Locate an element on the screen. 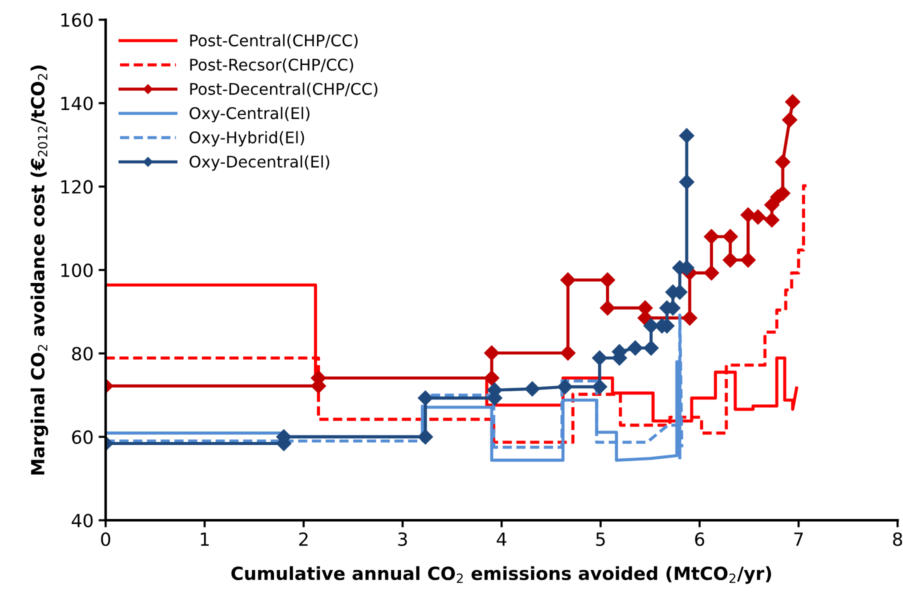  legend-label: Post-Decentral(CHP/CC) is located at coordinates (284, 89).